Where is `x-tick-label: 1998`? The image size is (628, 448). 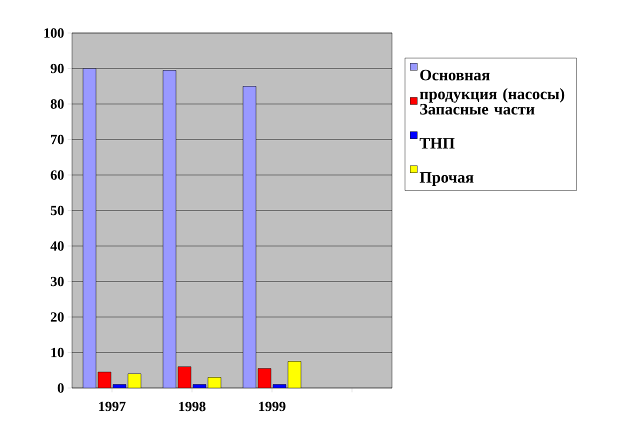 x-tick-label: 1998 is located at coordinates (192, 407).